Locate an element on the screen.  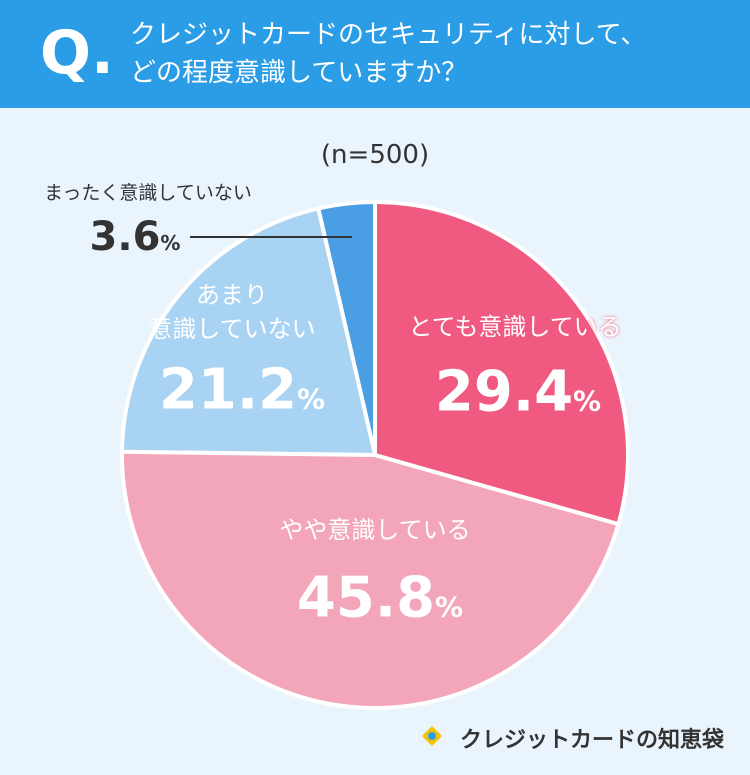
q-mark: Q. is located at coordinates (77, 53).